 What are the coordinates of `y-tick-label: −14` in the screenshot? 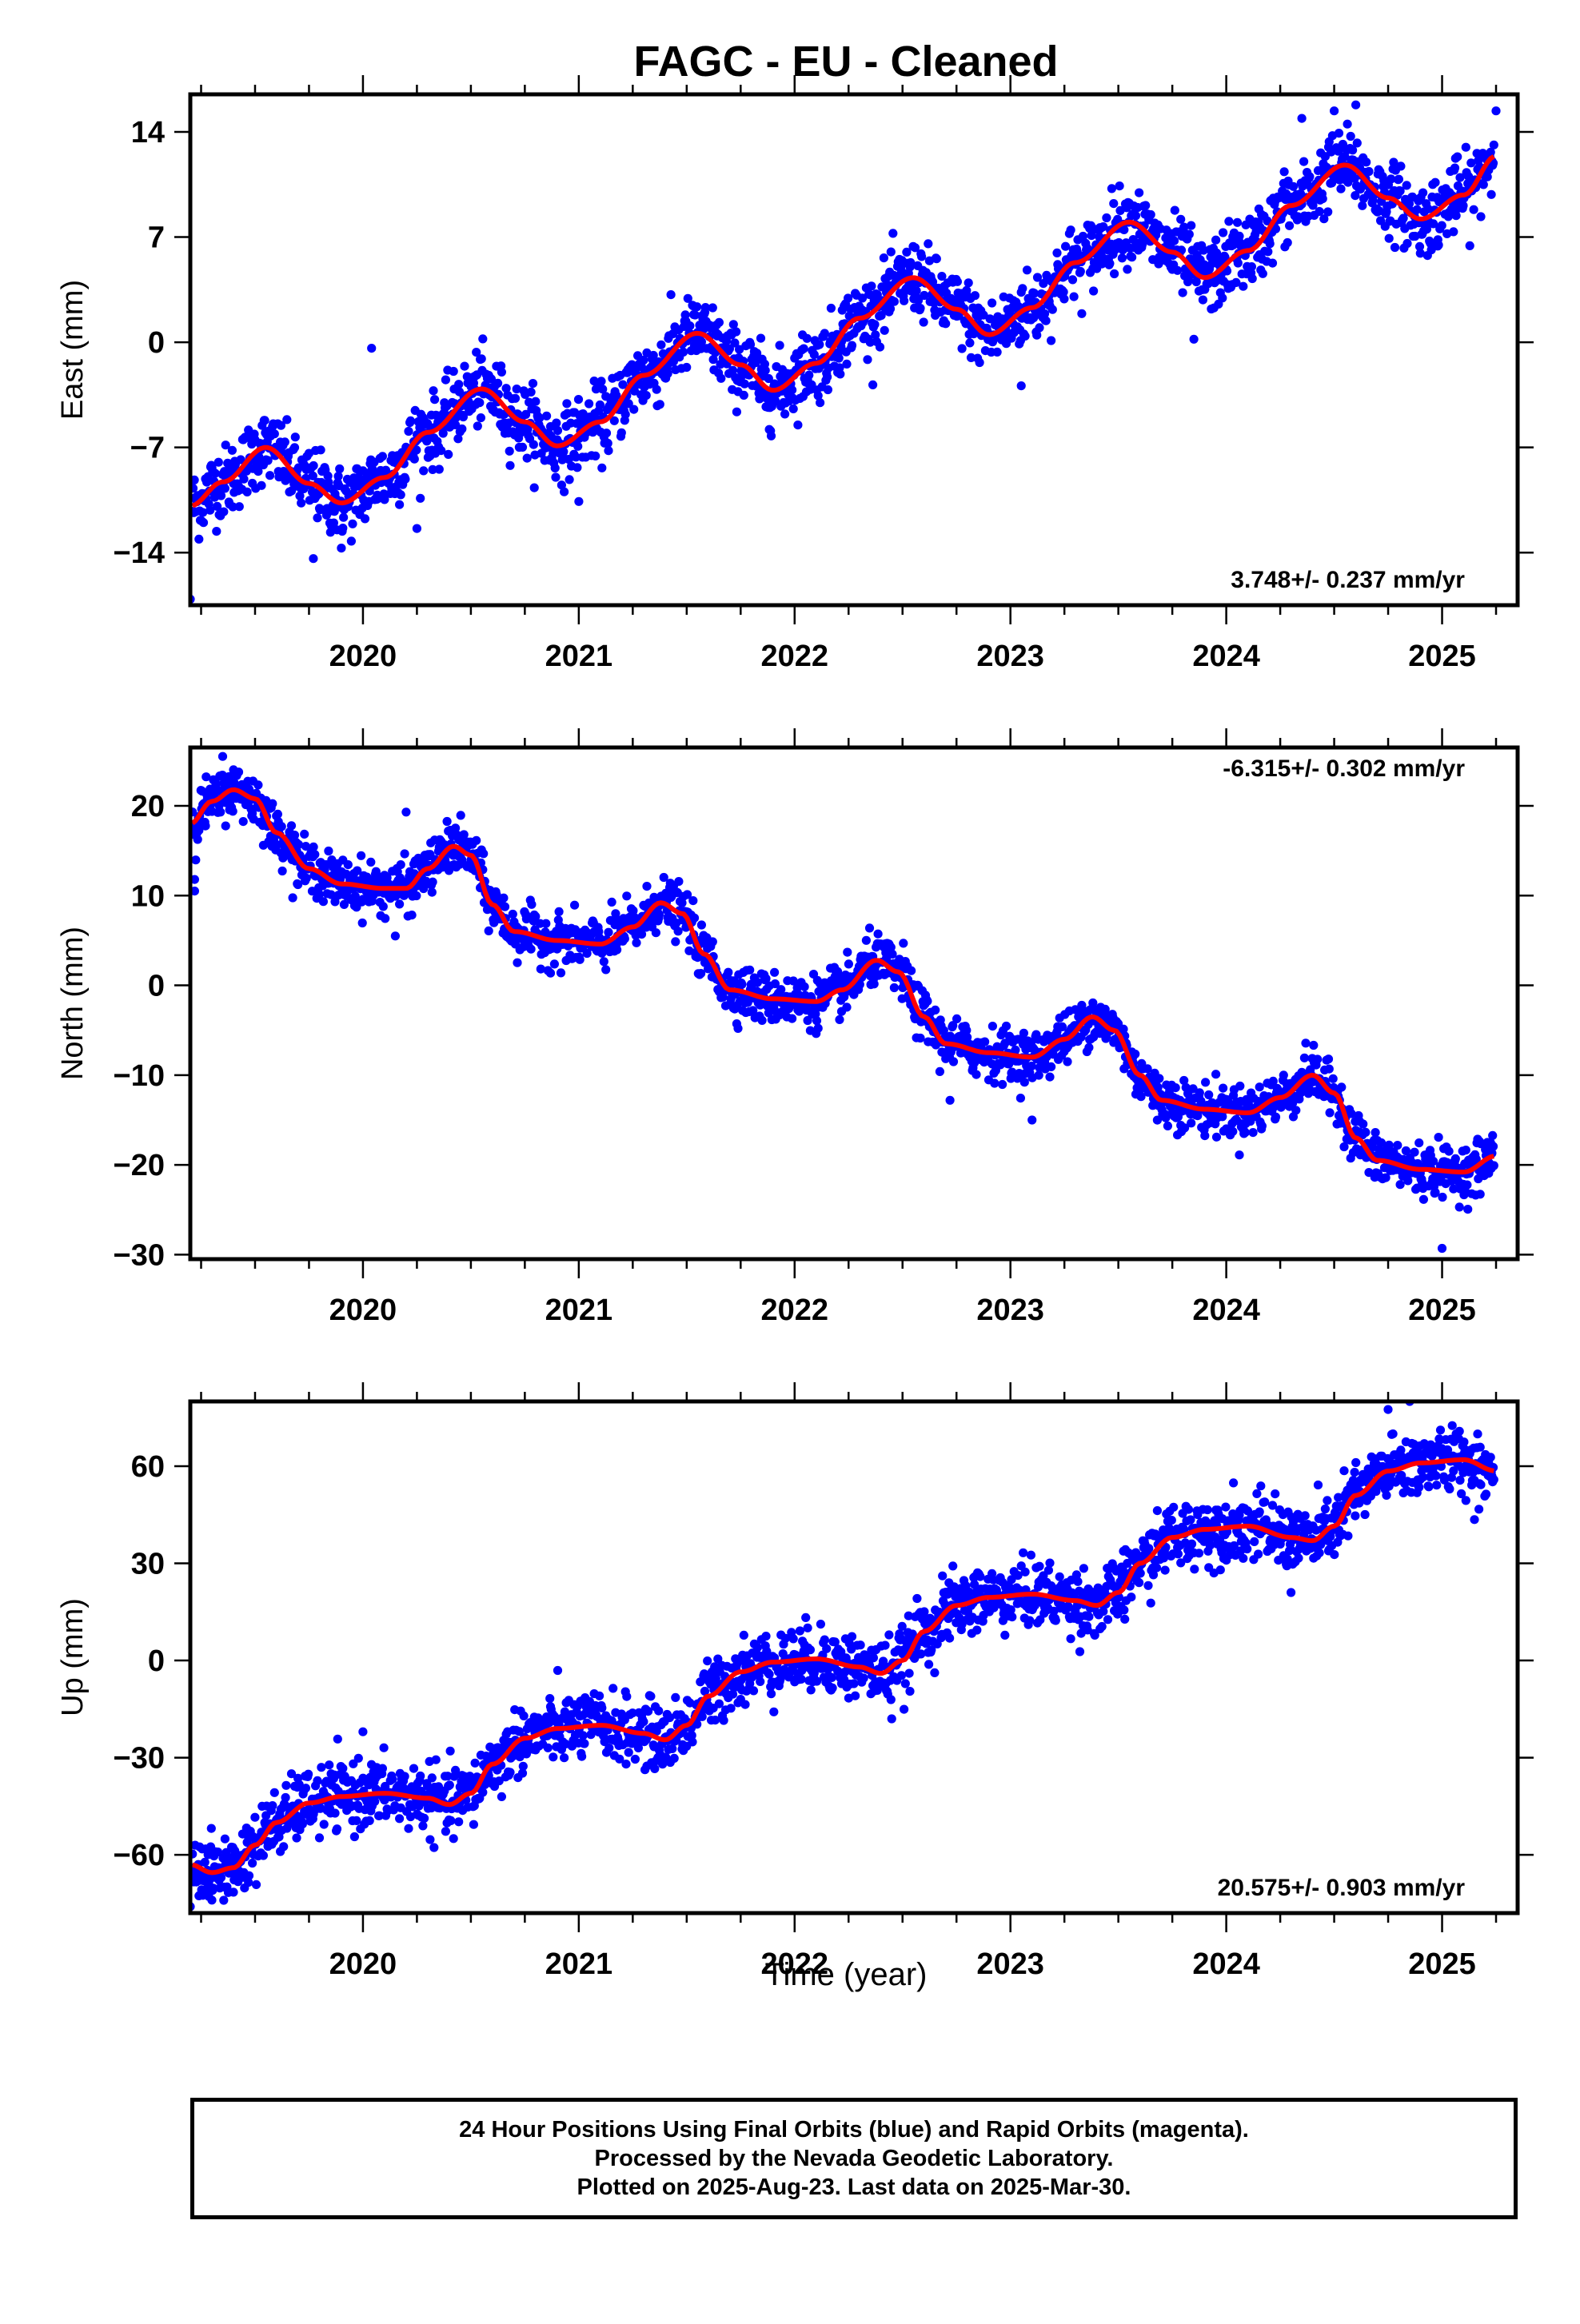 It's located at (139, 553).